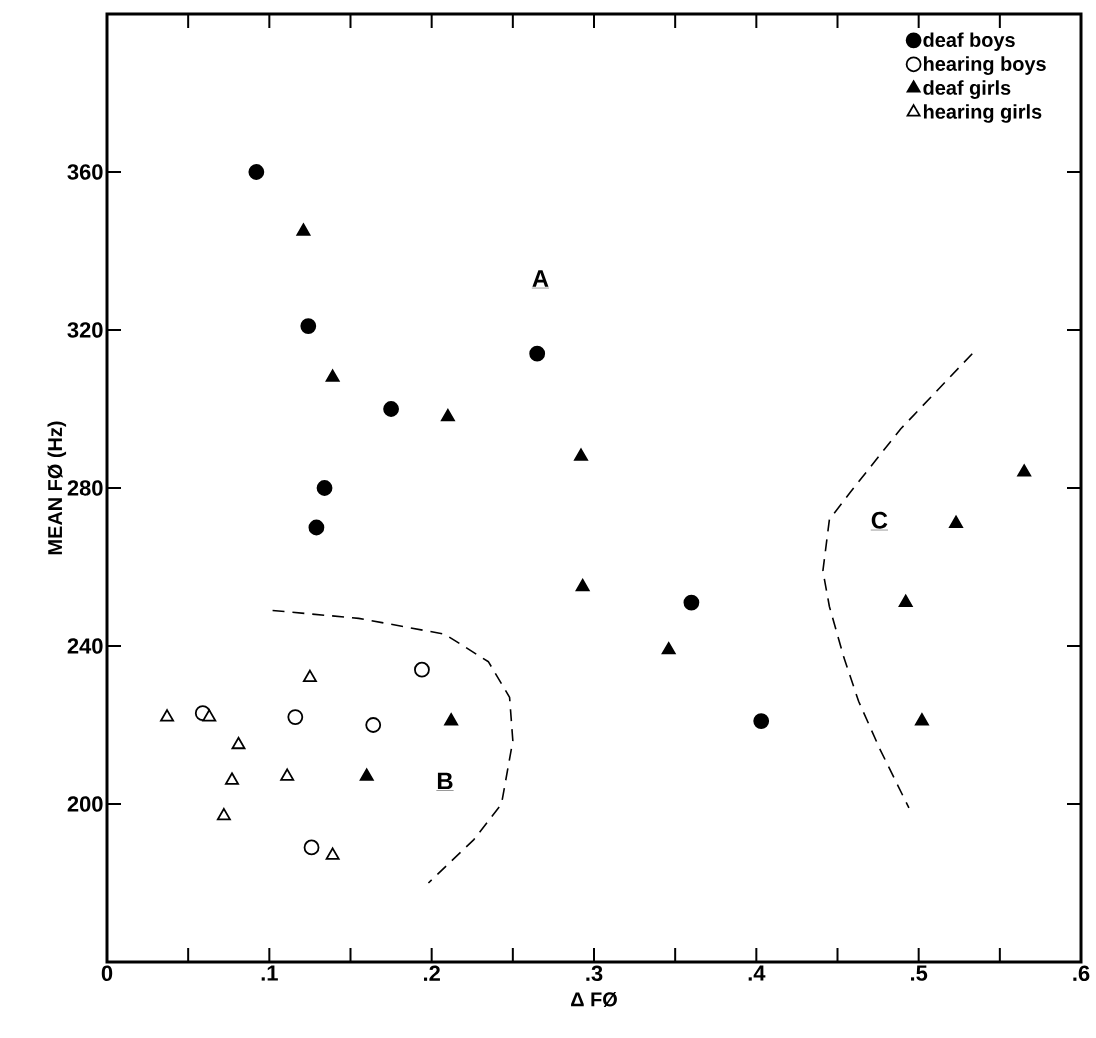 This screenshot has width=1096, height=1038. I want to click on x-tick-label: 0, so click(107, 973).